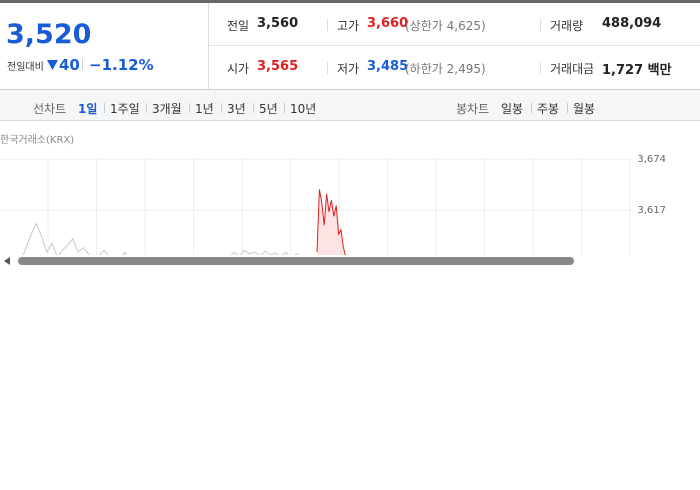 The height and width of the screenshot is (490, 700). I want to click on period-tab: 3년, so click(236, 109).